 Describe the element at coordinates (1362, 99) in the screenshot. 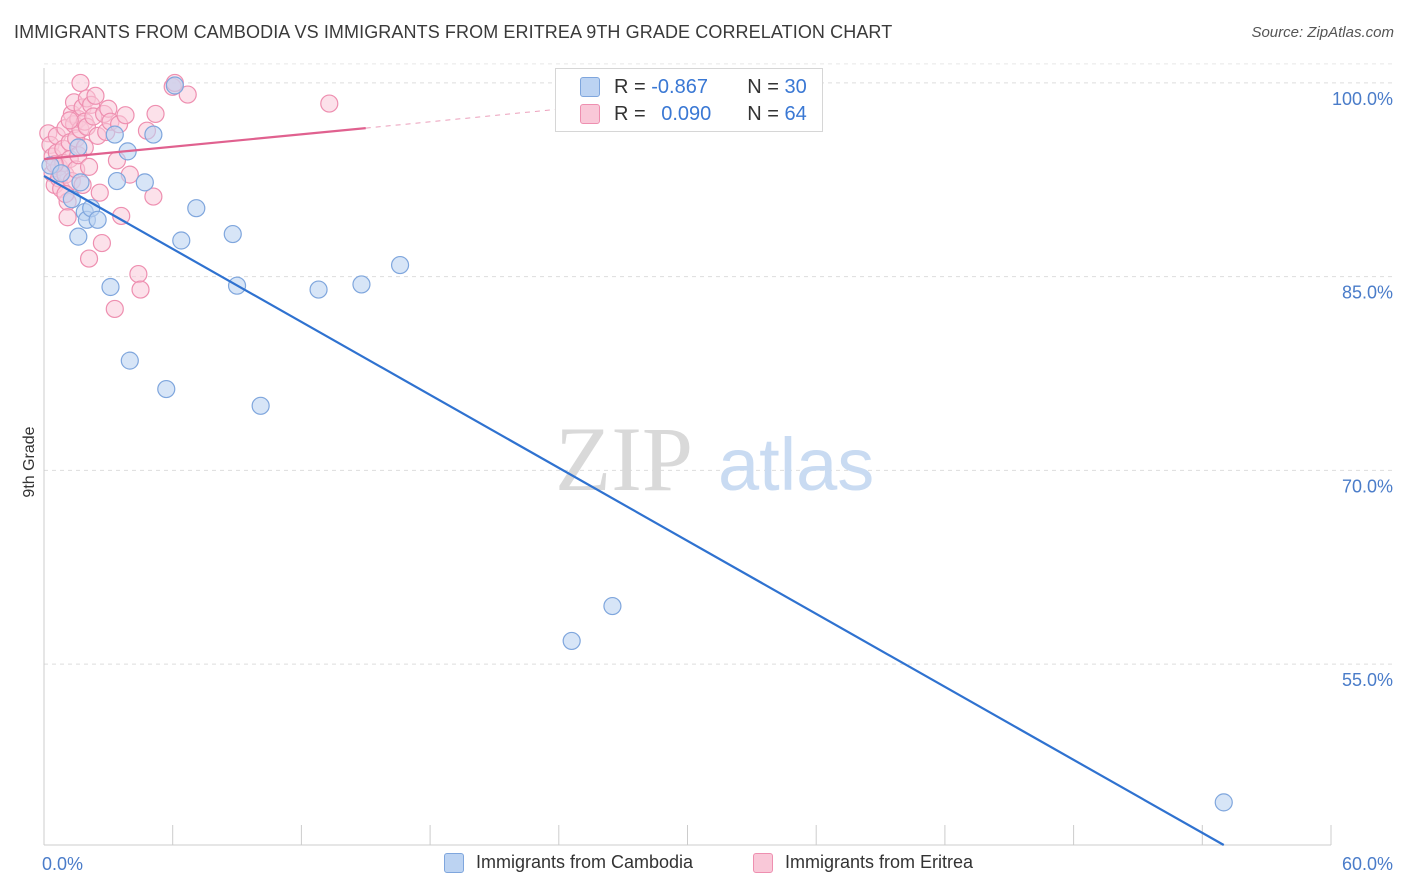

I see `y-tick-label: 100.0%` at that location.